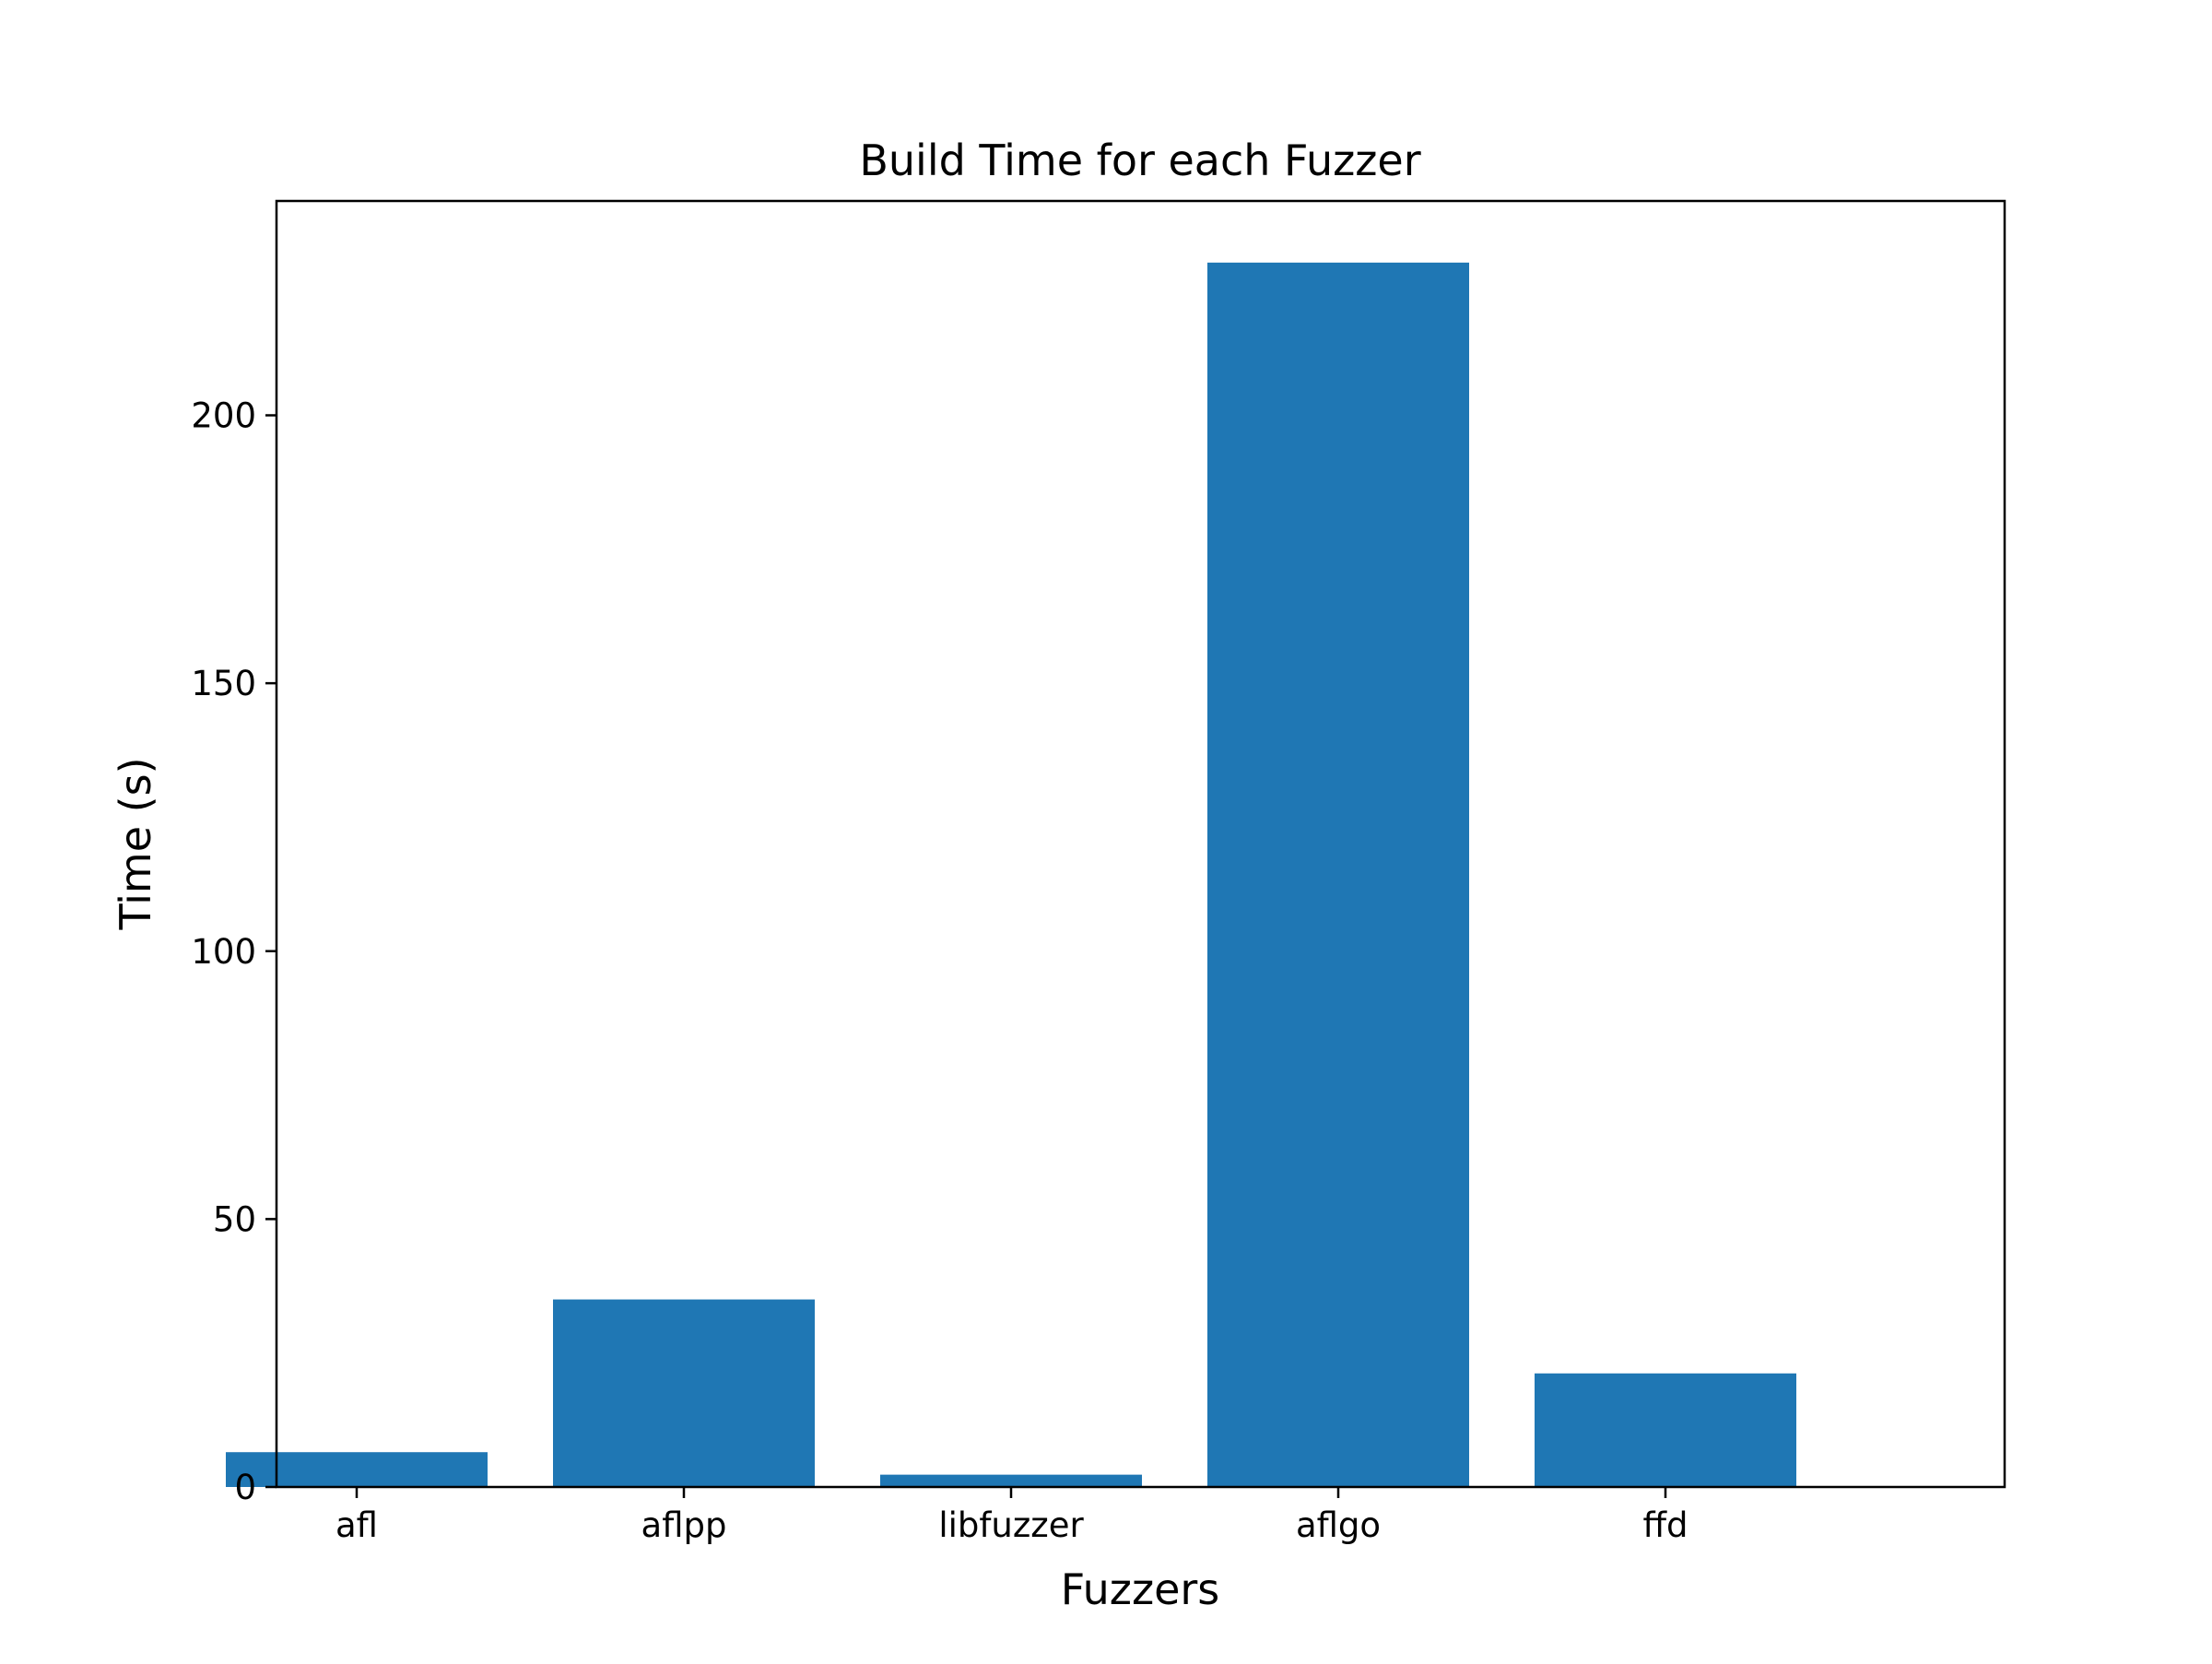  Describe the element at coordinates (223, 683) in the screenshot. I see `y-tick-label-150: 150` at that location.